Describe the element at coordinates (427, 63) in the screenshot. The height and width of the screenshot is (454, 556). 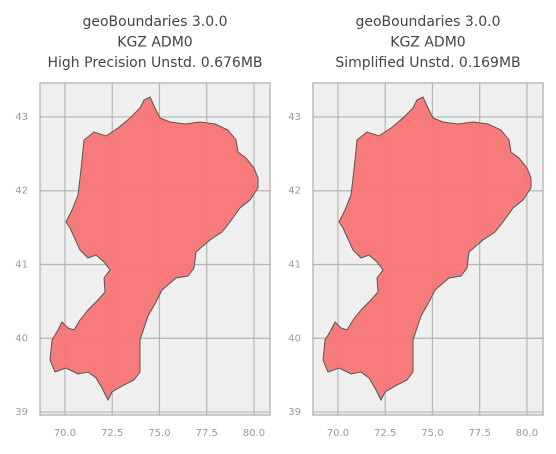
I see `chart-title: Simplified Unstd. 0.169MB` at that location.